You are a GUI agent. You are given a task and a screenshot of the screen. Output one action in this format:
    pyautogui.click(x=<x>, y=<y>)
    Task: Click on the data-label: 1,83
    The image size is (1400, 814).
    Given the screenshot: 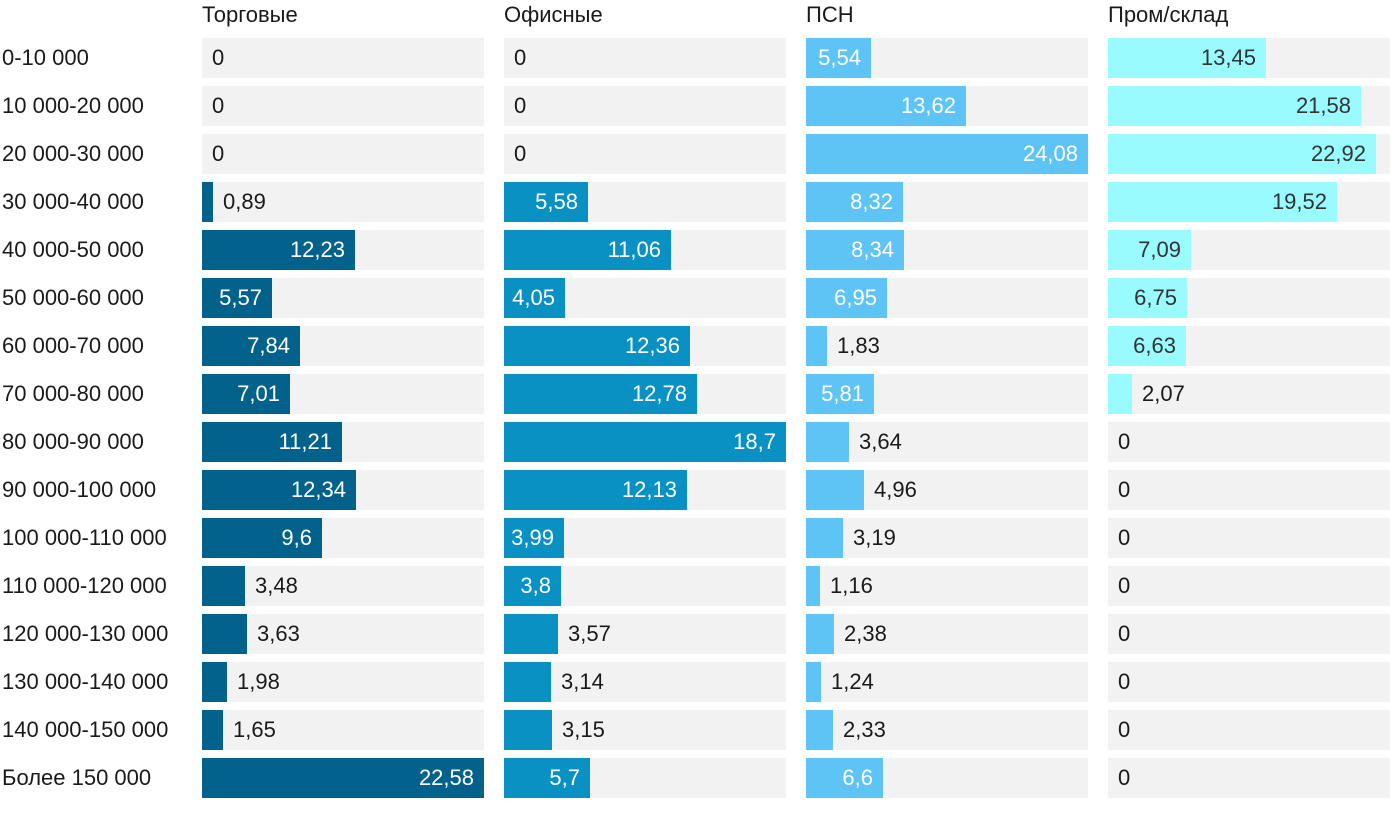 What is the action you would take?
    pyautogui.click(x=858, y=345)
    